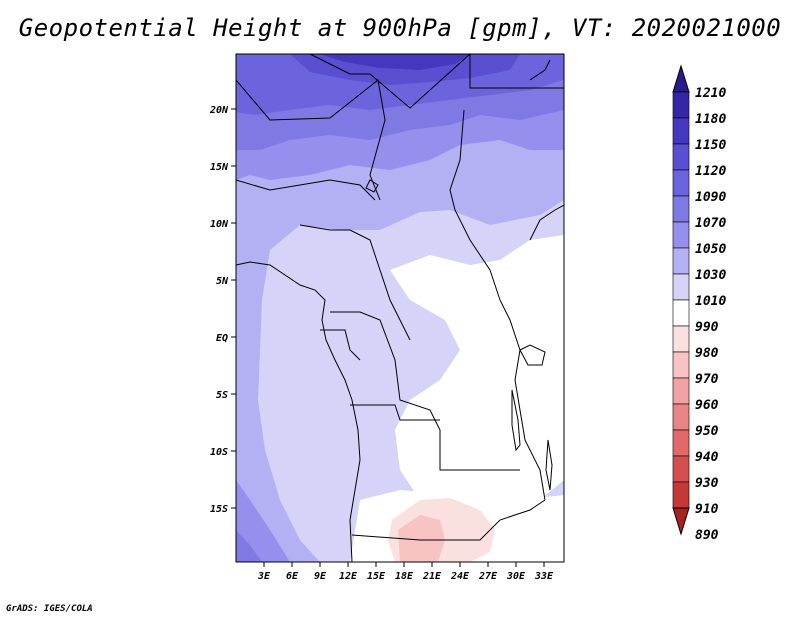  I want to click on lon-ticks: 3E 6E 9E 12E 15E 18E 21E 24E 27E 30E 33E, so click(405, 572).